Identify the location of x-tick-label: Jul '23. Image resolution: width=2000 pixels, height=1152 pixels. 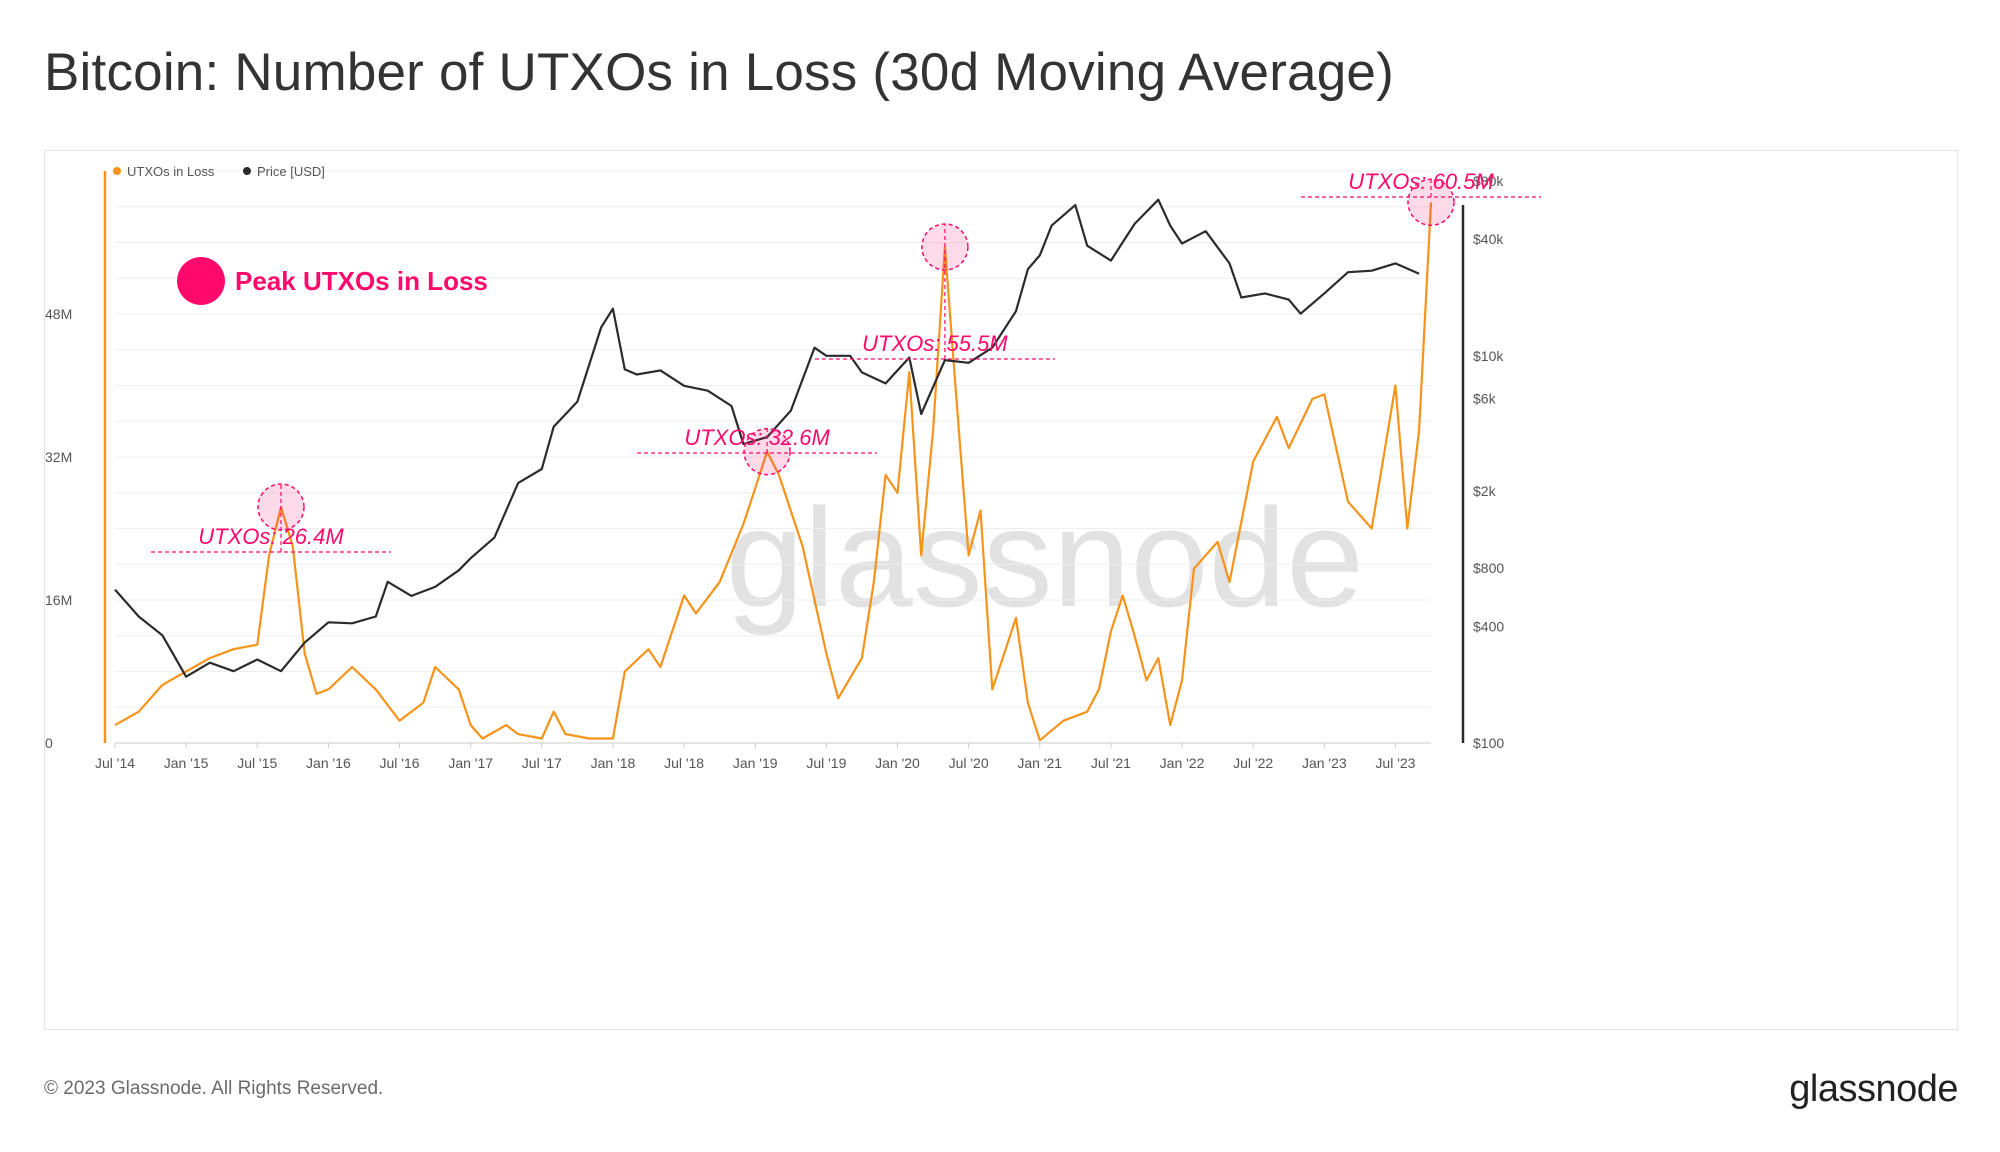
(1395, 763).